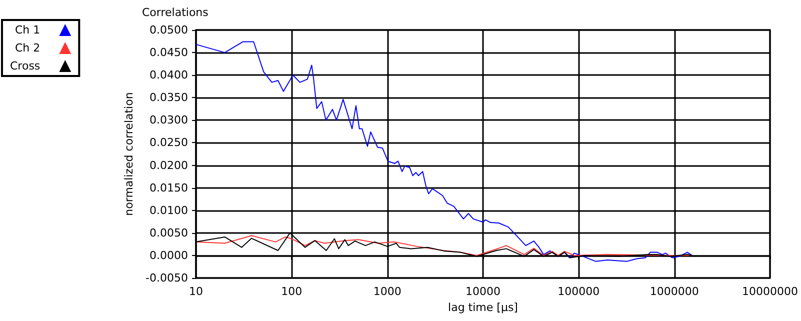 This screenshot has height=321, width=801. What do you see at coordinates (169, 255) in the screenshot?
I see `y-tick-label: 0.0000` at bounding box center [169, 255].